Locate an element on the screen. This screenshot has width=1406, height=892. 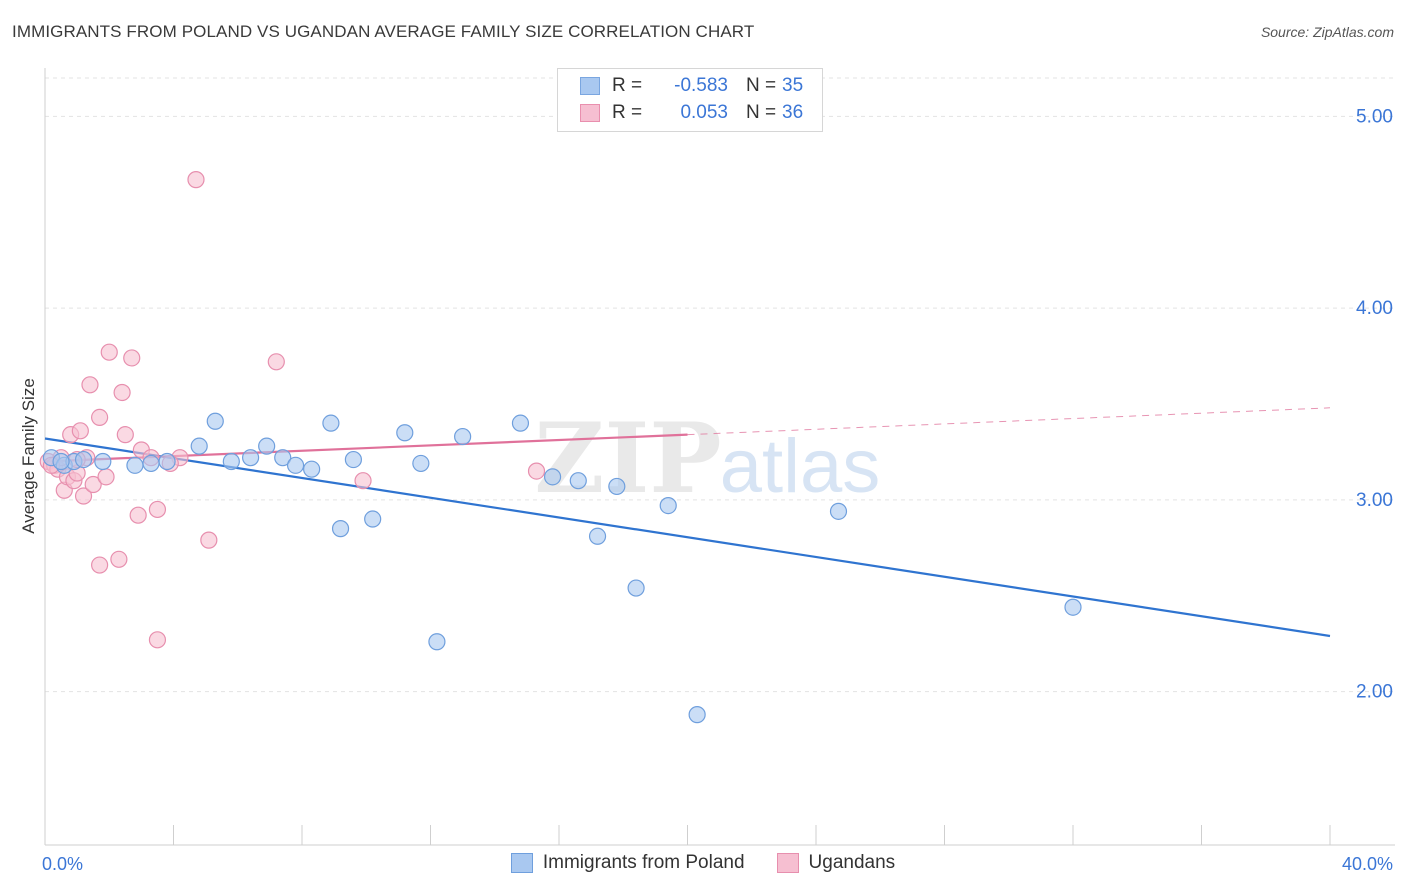
series-legend-ugandans: Ugandans is located at coordinates (836, 863).